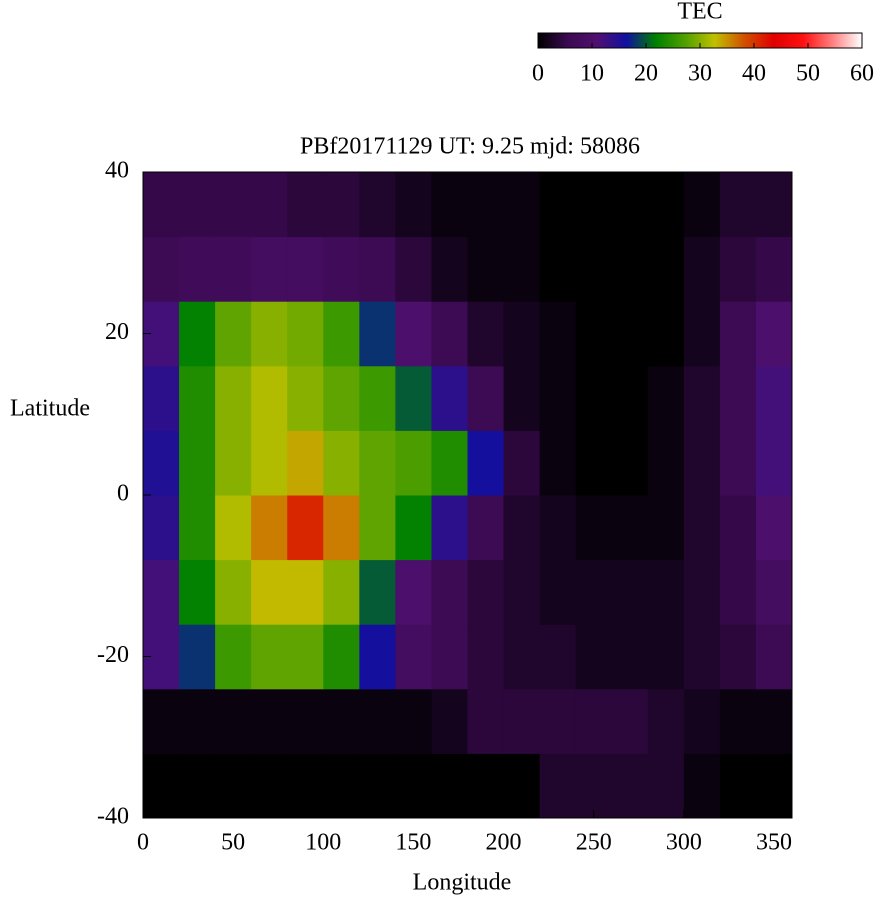 This screenshot has height=905, width=877. I want to click on colorbar-title: TEC, so click(699, 12).